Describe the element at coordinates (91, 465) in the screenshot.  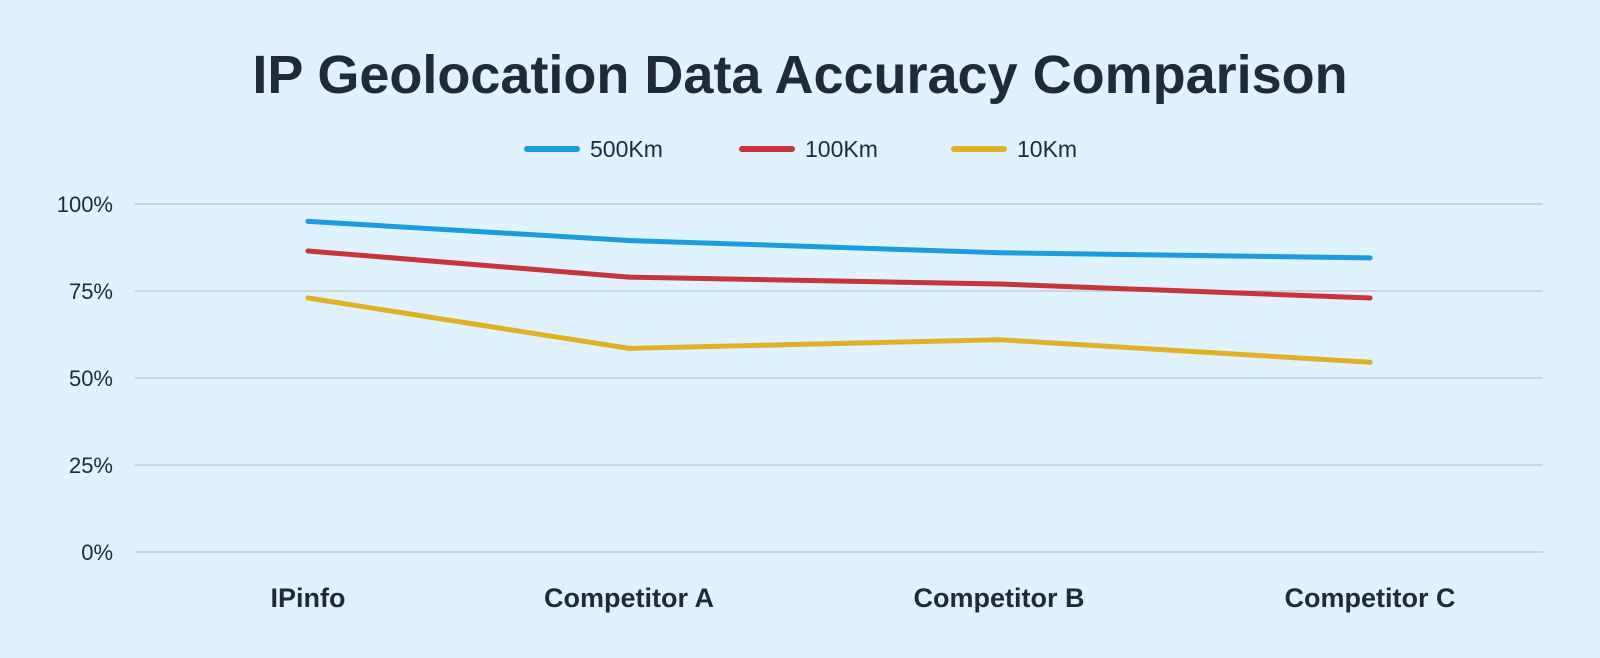
I see `y-tick-label: 25%` at that location.